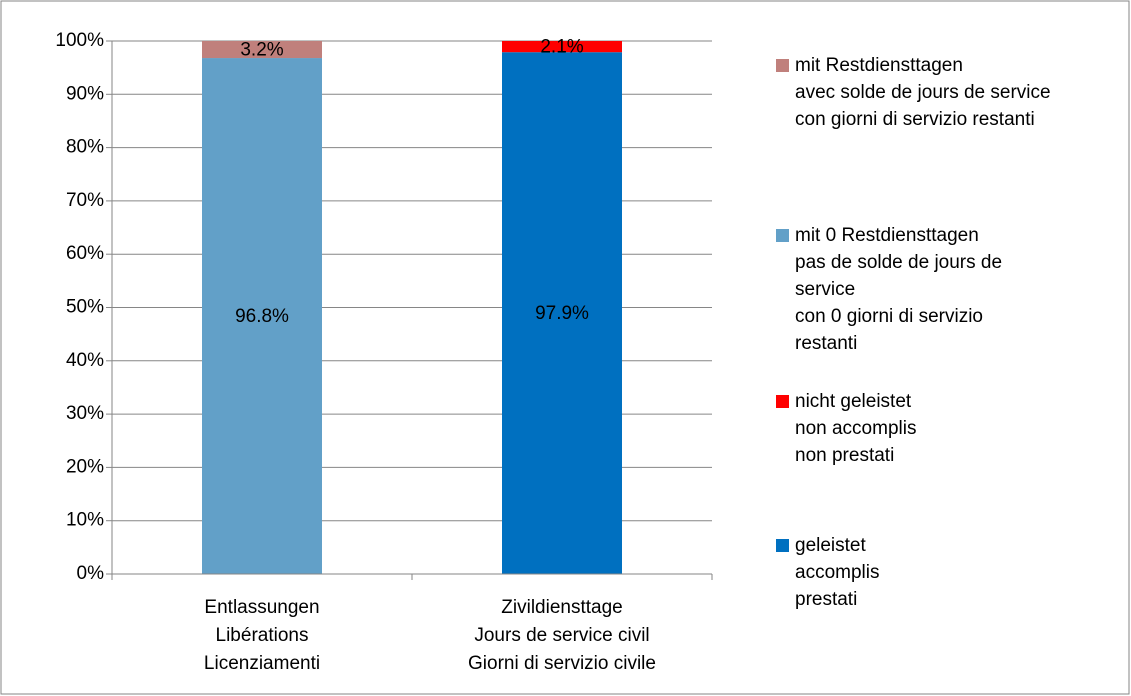 This screenshot has width=1131, height=696. What do you see at coordinates (79, 40) in the screenshot?
I see `y-tick-label: 100%` at bounding box center [79, 40].